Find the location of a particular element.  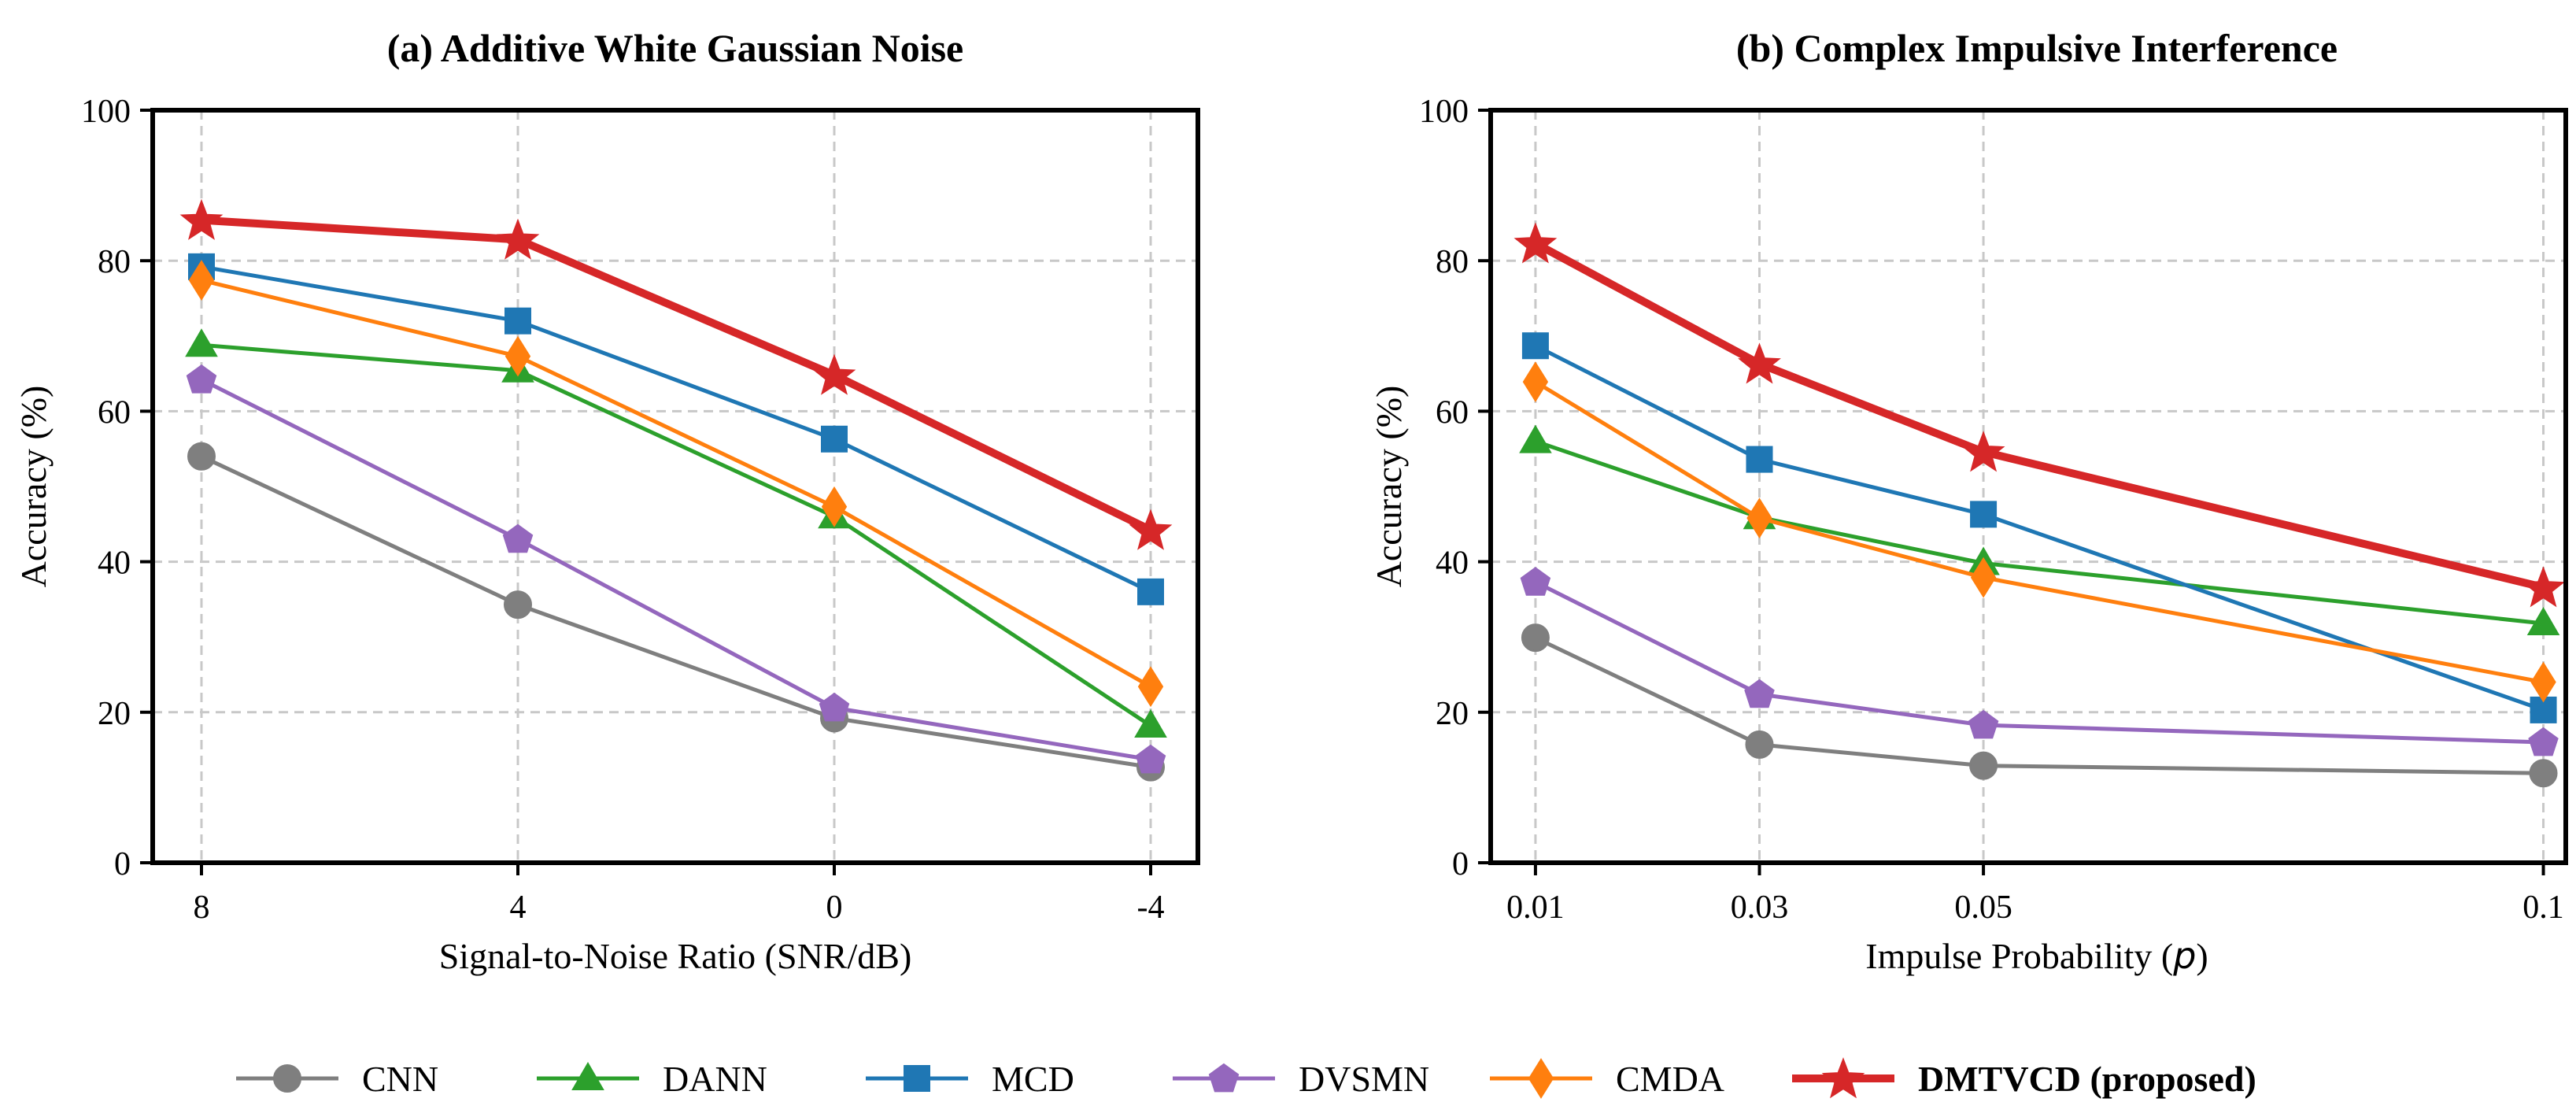

chart-a-series-dmtvcd-proposed is located at coordinates (676, 374).